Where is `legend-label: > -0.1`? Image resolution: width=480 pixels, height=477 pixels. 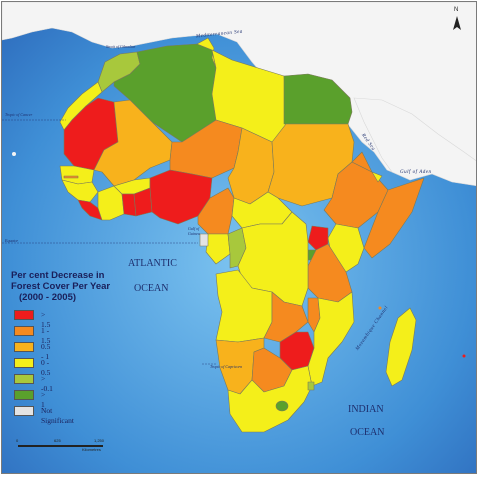
legend-label: > -0.1 is located at coordinates (47, 383).